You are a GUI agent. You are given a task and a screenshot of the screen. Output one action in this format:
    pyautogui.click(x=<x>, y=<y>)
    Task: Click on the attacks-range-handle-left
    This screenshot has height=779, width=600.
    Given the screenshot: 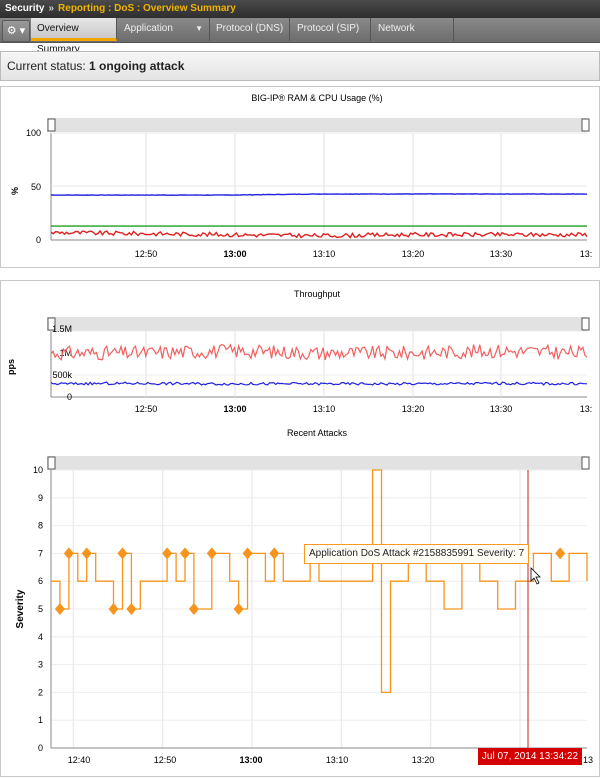 What is the action you would take?
    pyautogui.click(x=51, y=463)
    